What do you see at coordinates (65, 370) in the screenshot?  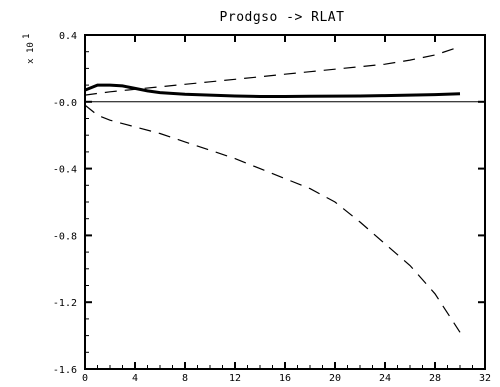 I see `y-tick-label: -1.6` at bounding box center [65, 370].